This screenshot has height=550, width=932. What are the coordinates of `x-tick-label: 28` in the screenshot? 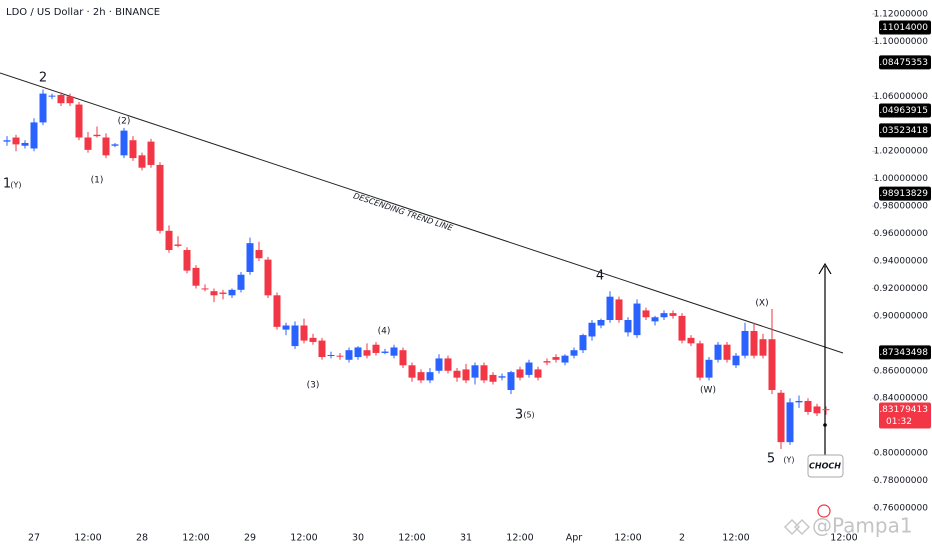 It's located at (142, 538).